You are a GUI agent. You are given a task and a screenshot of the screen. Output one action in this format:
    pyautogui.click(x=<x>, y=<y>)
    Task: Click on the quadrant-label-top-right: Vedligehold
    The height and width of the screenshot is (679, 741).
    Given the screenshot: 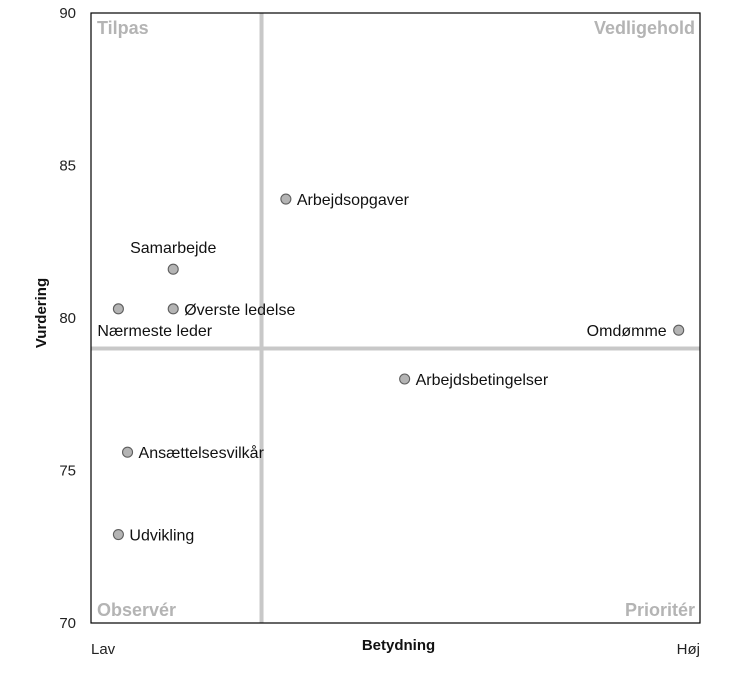 What is the action you would take?
    pyautogui.click(x=644, y=28)
    